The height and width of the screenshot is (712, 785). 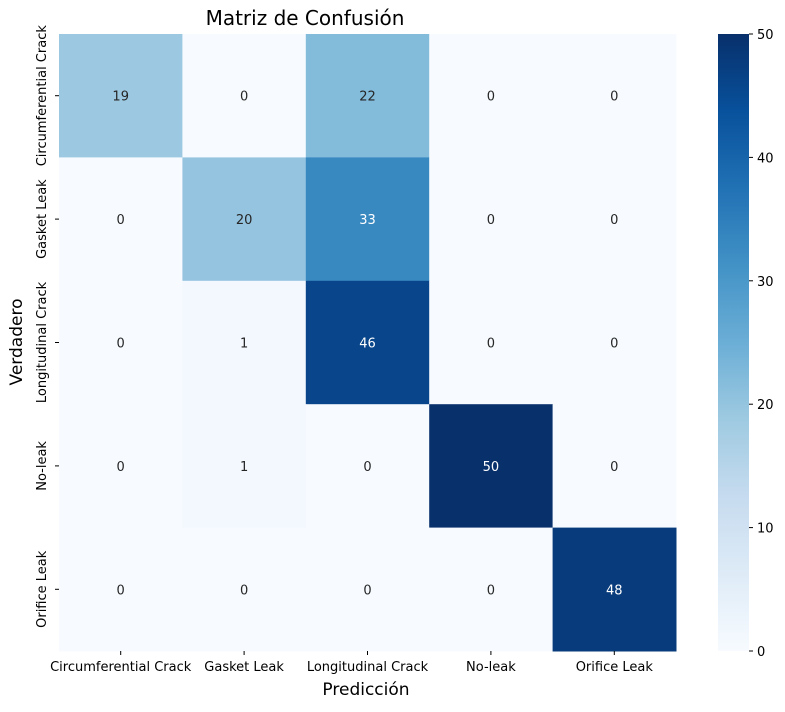 I want to click on x-axis-label: Predicción, so click(x=365, y=690).